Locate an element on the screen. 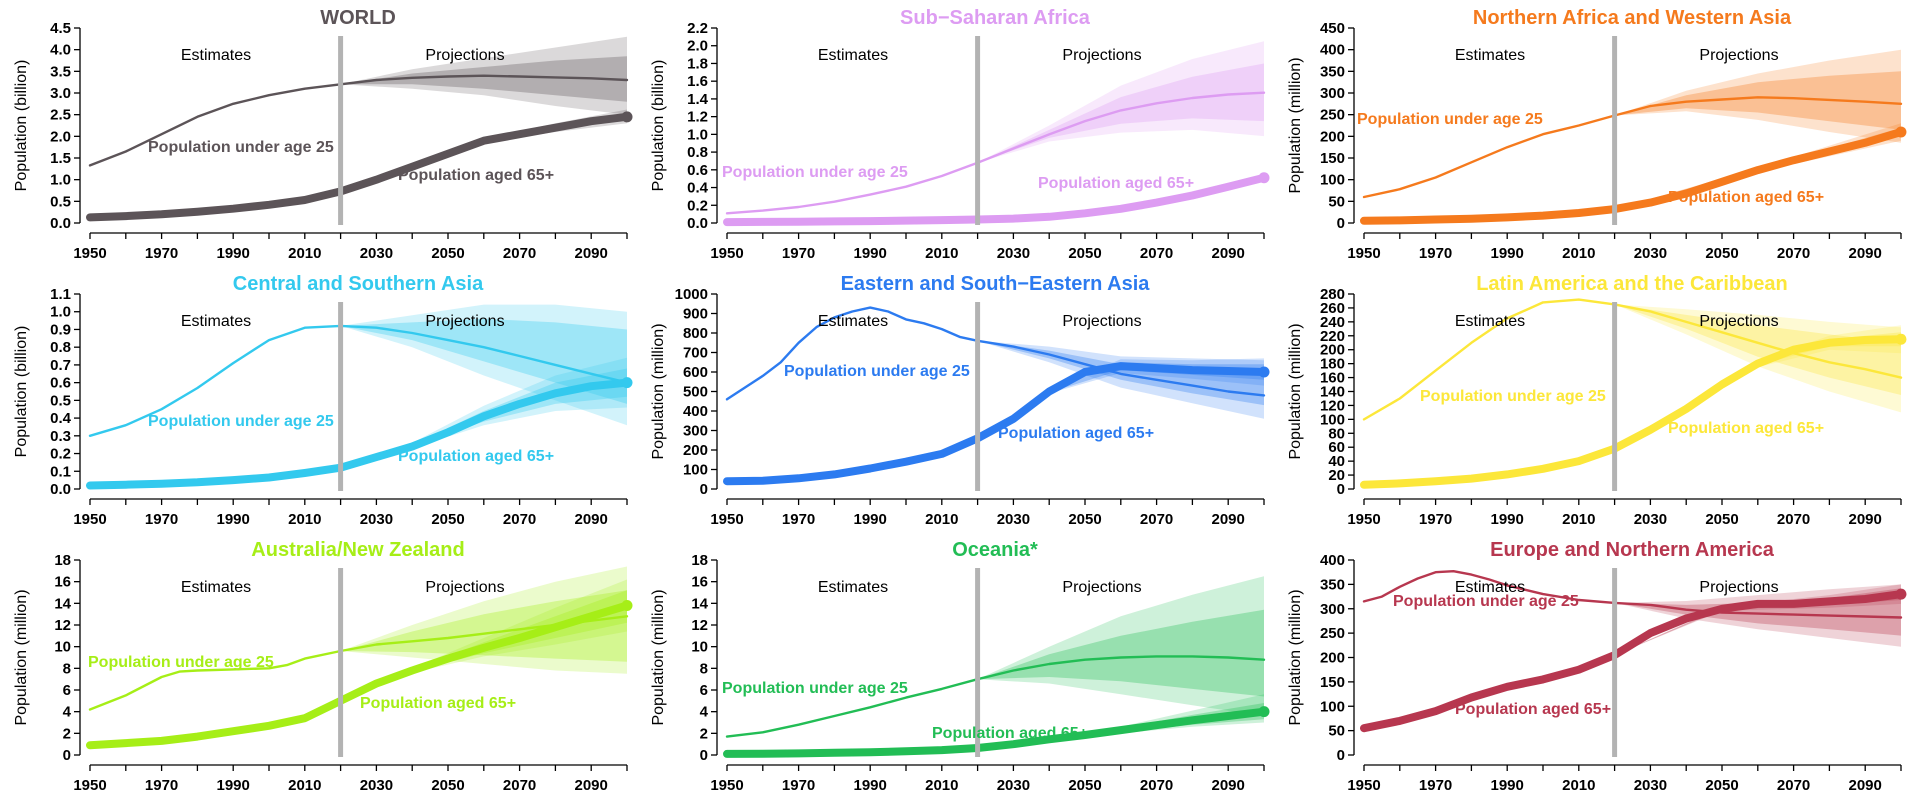 The width and height of the screenshot is (1911, 796). y-tick-label: 900 is located at coordinates (695, 314).